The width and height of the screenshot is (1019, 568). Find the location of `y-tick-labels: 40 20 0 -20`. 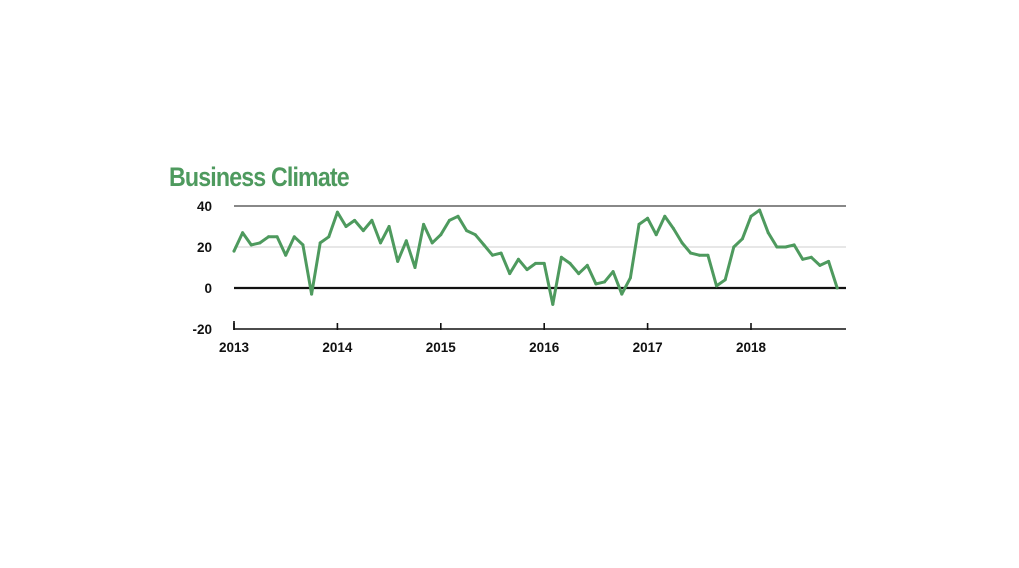

y-tick-labels: 40 20 0 -20 is located at coordinates (202, 268).